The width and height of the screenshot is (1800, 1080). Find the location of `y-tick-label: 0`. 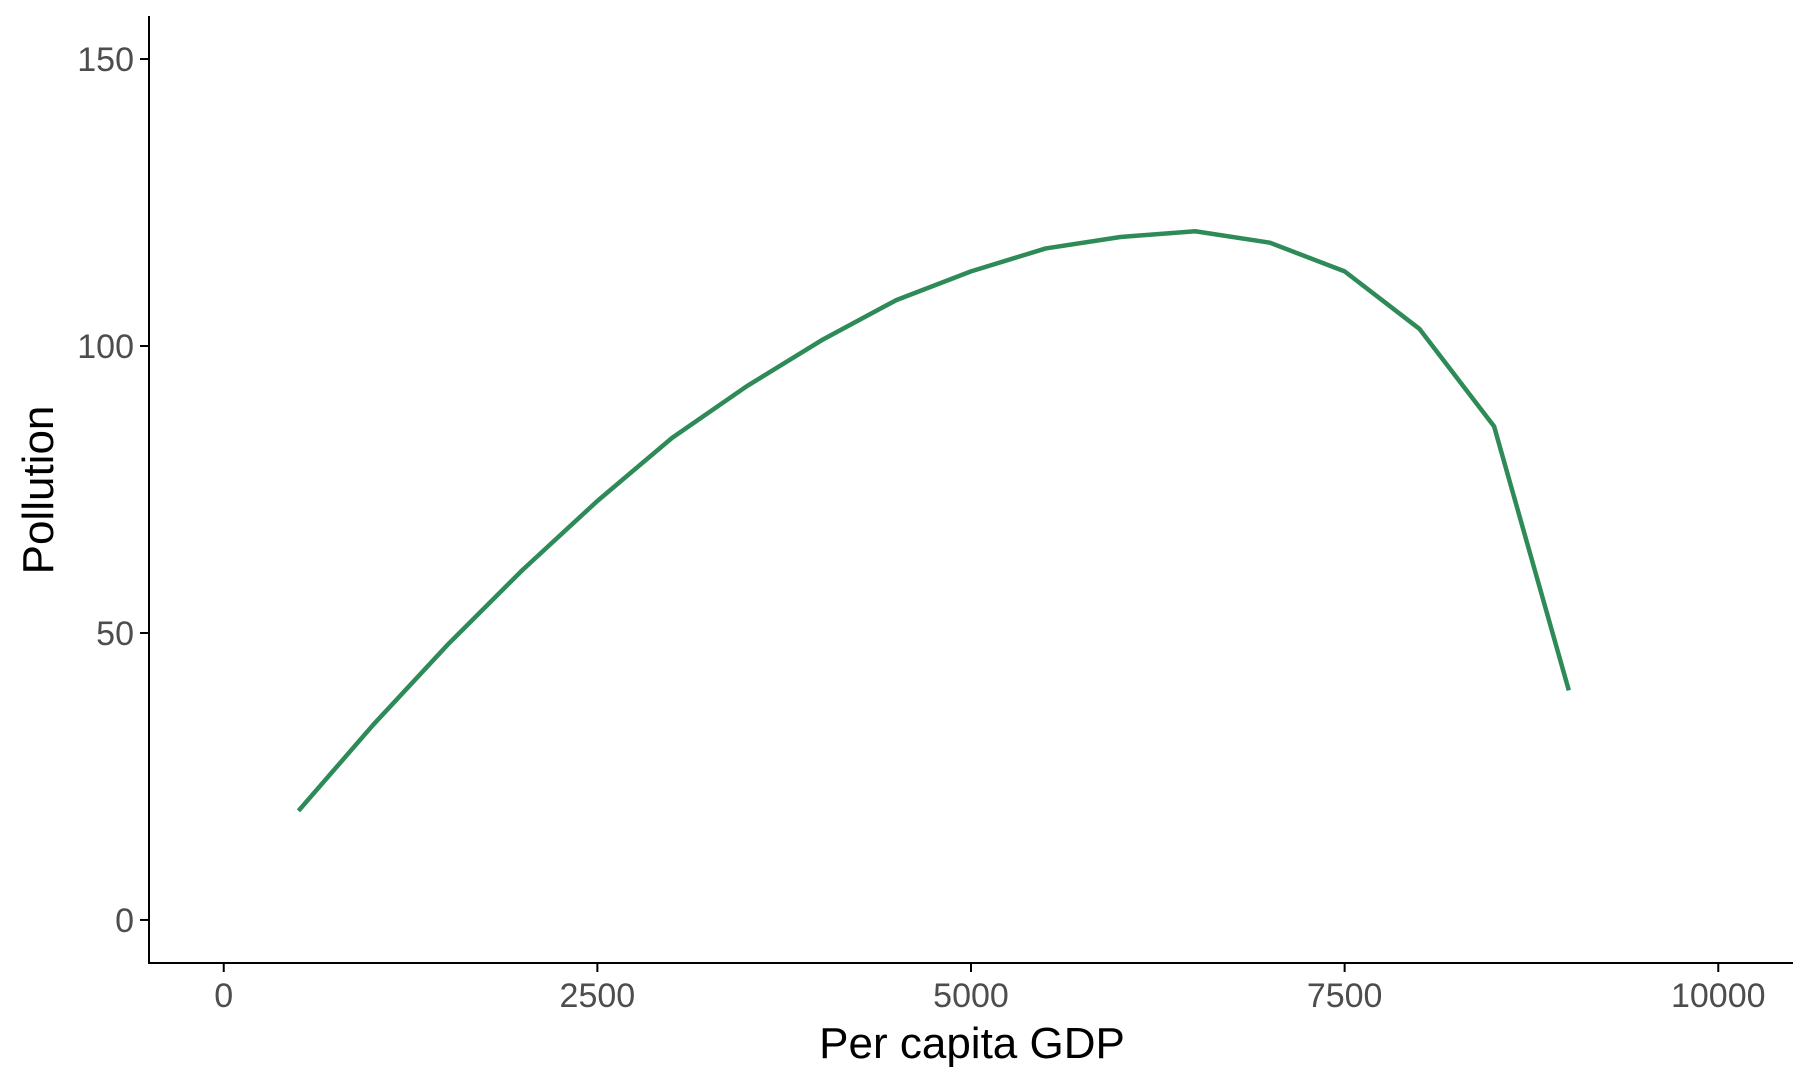

y-tick-label: 0 is located at coordinates (124, 921).